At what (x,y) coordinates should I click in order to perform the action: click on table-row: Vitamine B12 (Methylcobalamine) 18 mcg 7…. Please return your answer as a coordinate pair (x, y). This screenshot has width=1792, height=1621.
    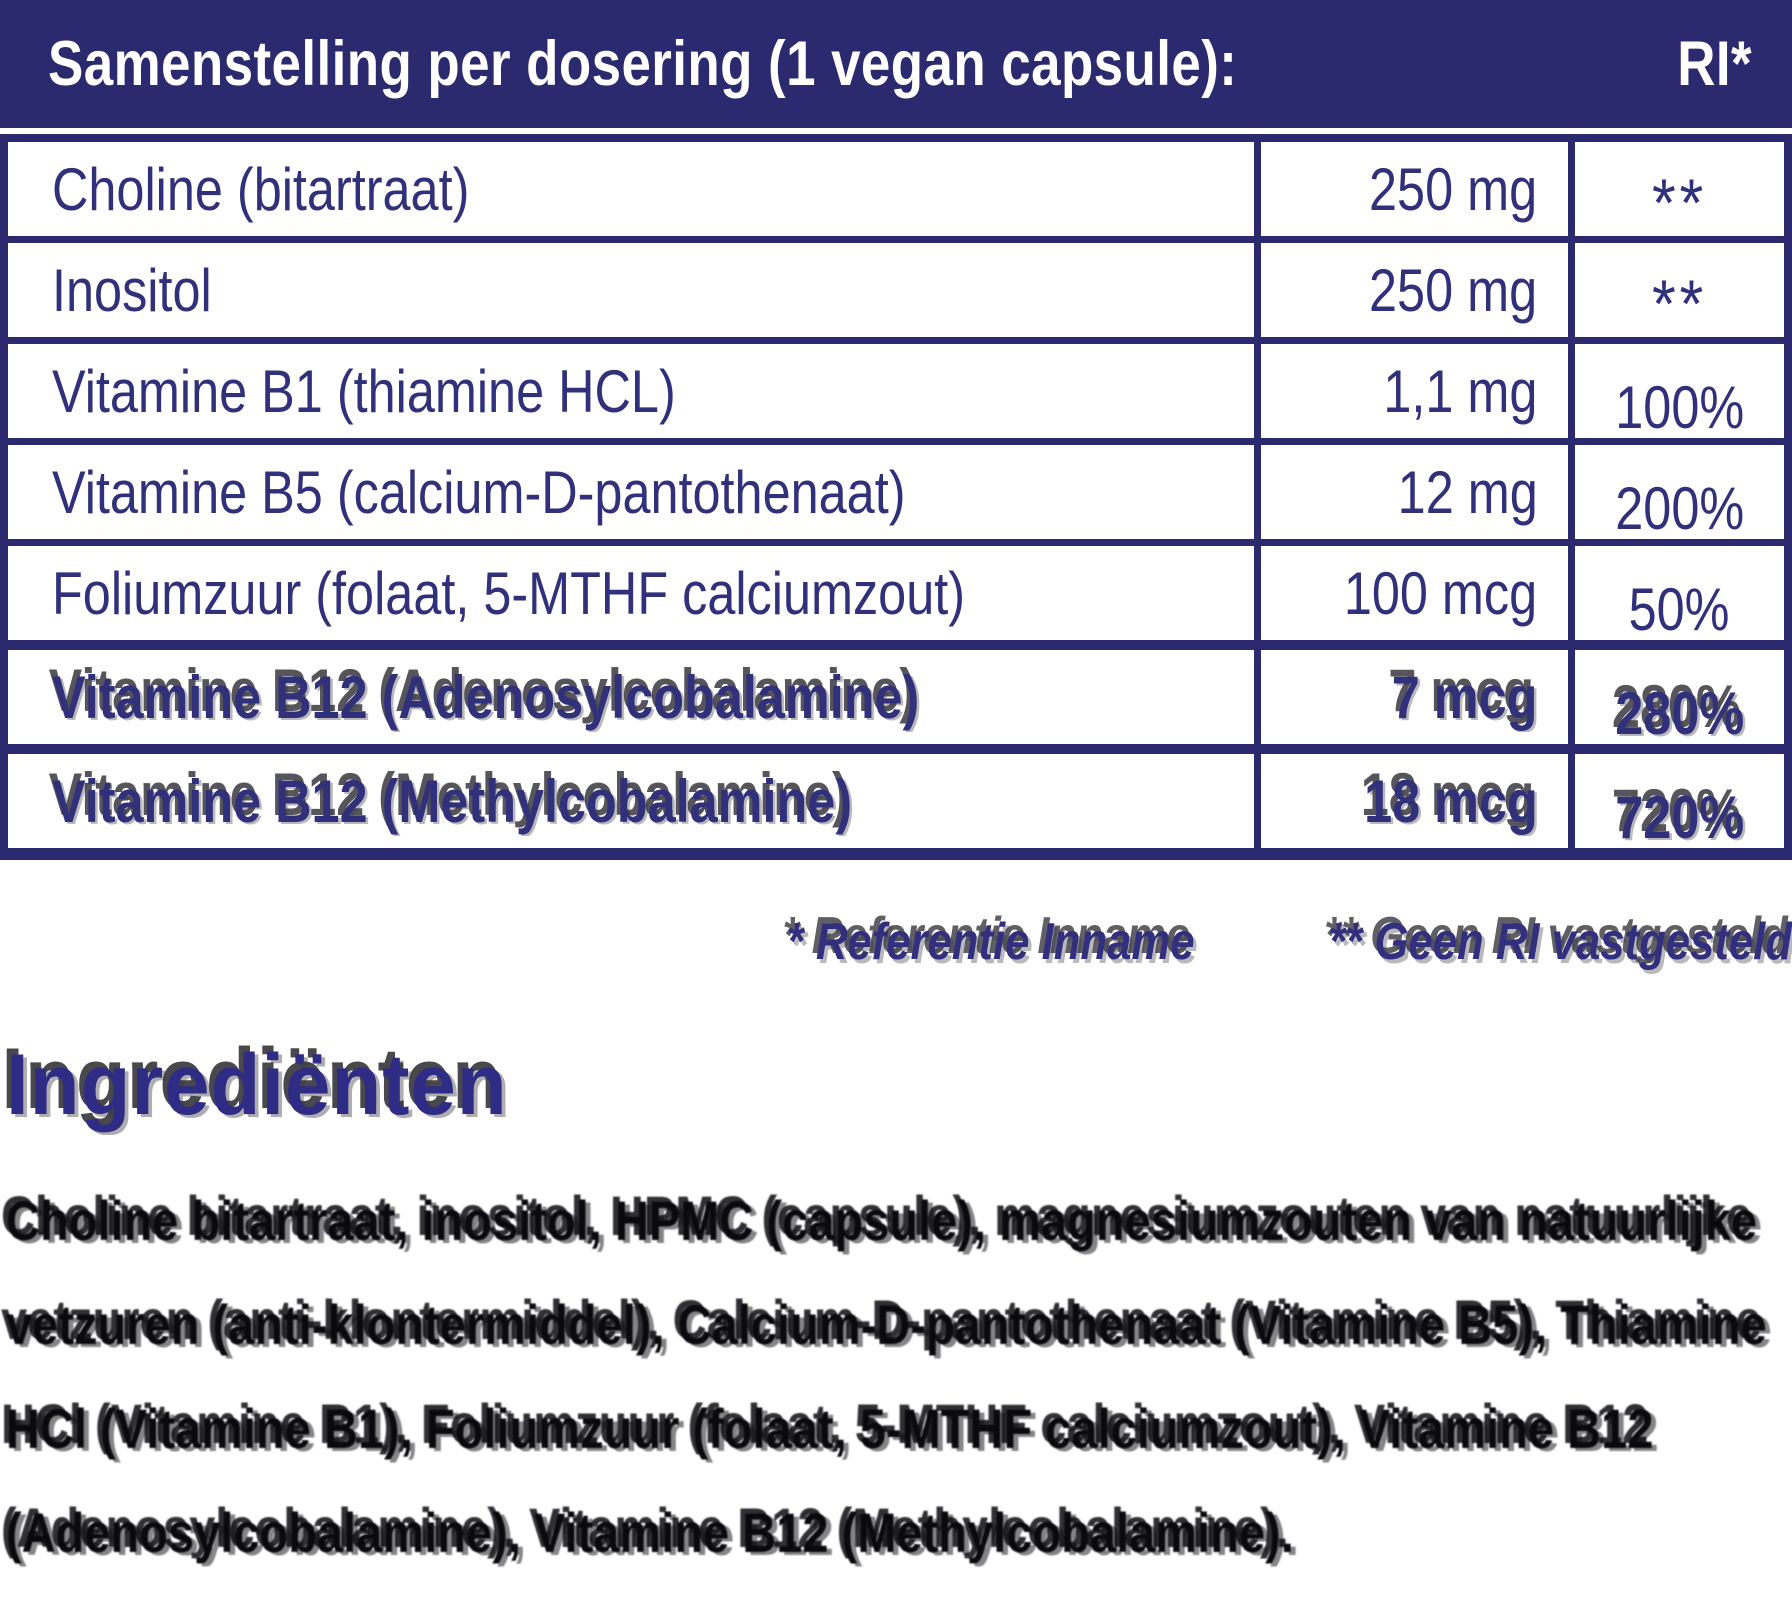
    Looking at the image, I should click on (896, 801).